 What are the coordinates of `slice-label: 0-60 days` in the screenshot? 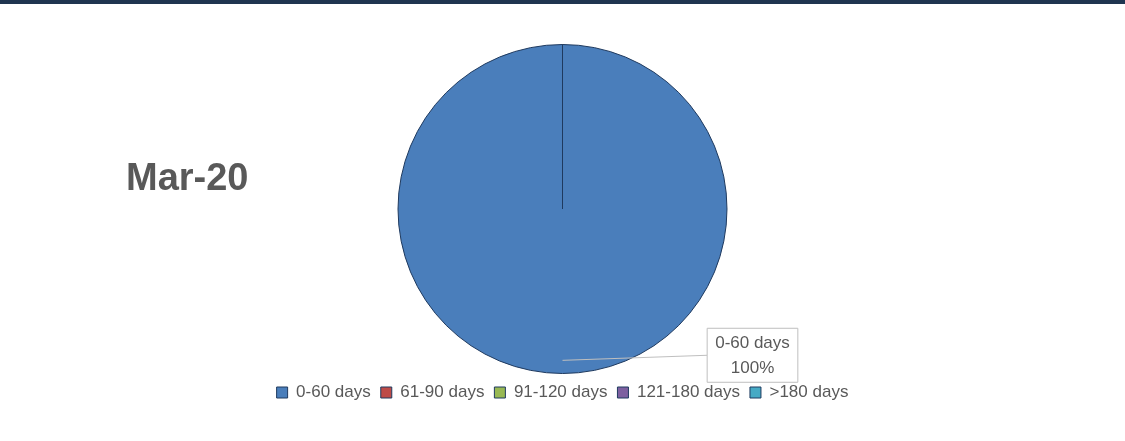 It's located at (752, 342).